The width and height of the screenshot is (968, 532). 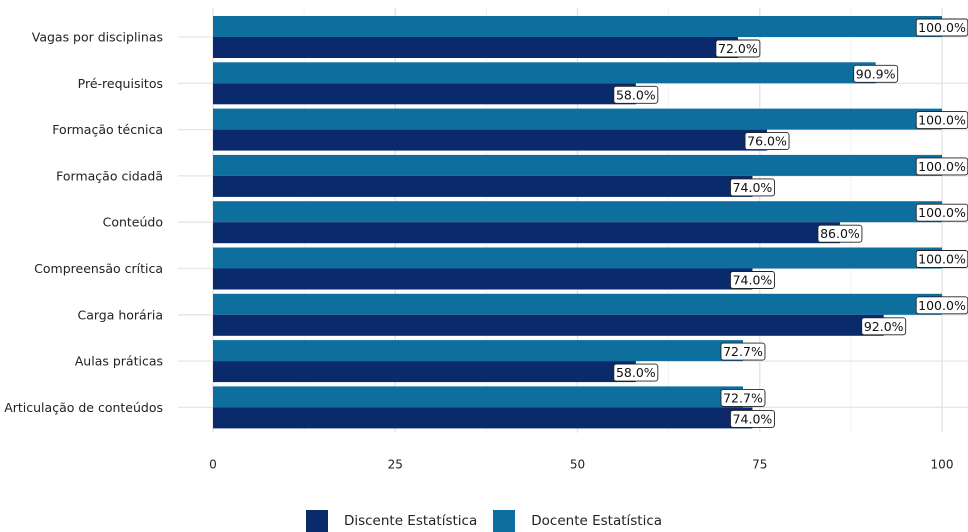 I want to click on data-label: 92.0%, so click(x=884, y=326).